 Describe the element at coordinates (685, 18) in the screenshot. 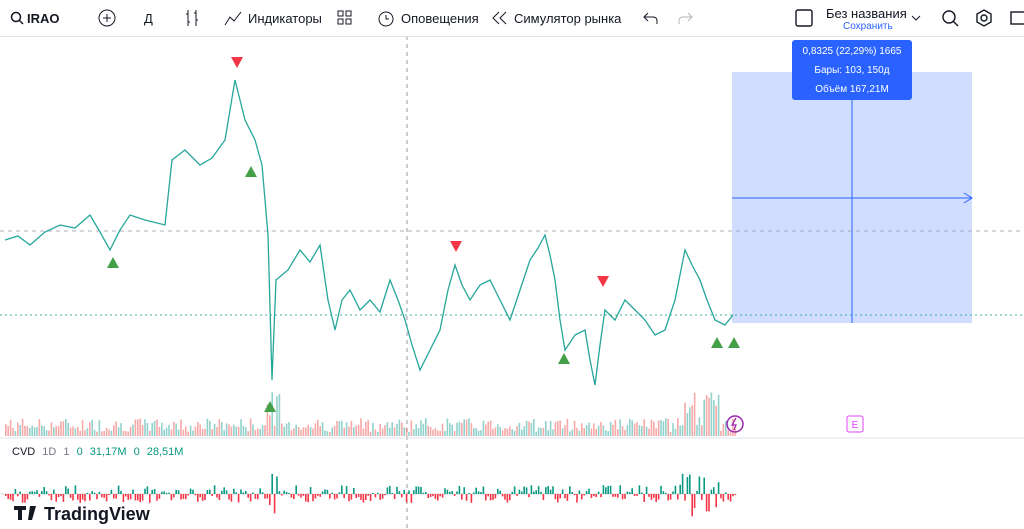

I see `redo` at that location.